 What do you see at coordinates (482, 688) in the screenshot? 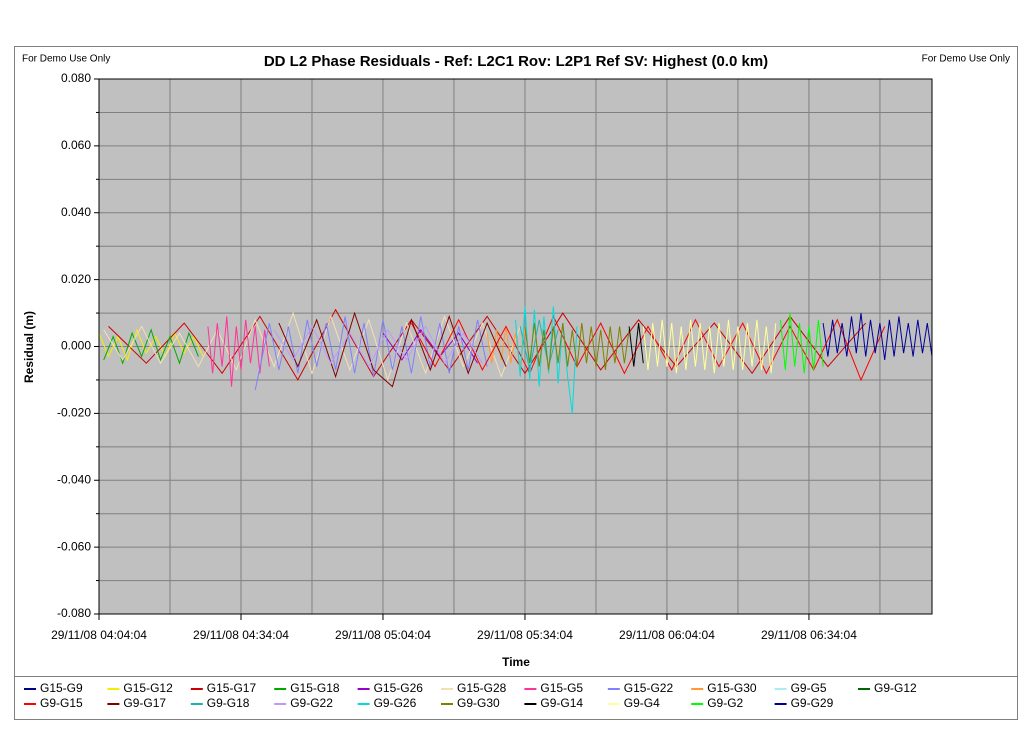
I see `legend-label: G15-G28` at bounding box center [482, 688].